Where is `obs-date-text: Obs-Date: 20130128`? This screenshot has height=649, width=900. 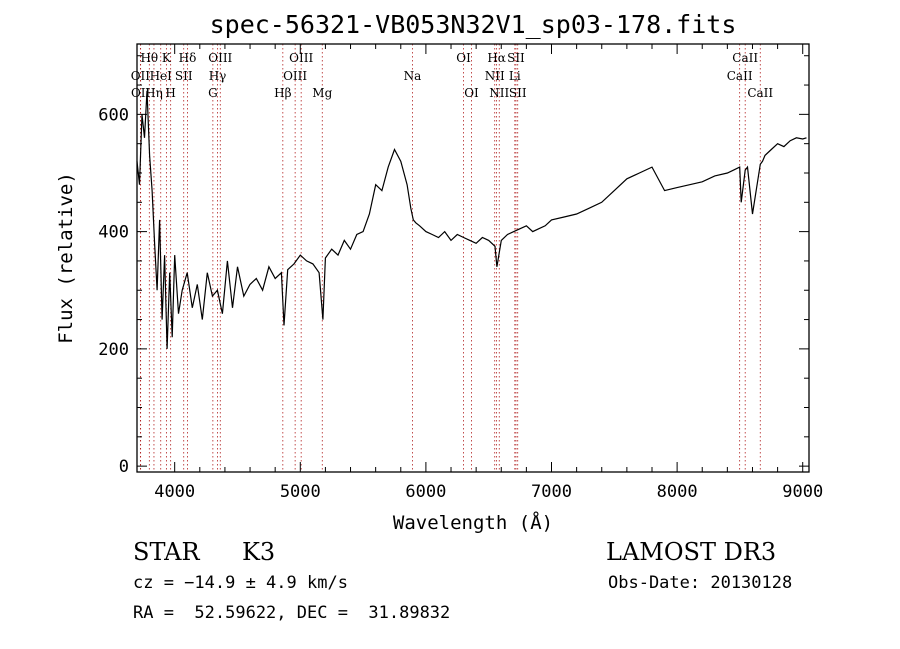
obs-date-text: Obs-Date: 20130128 is located at coordinates (700, 583).